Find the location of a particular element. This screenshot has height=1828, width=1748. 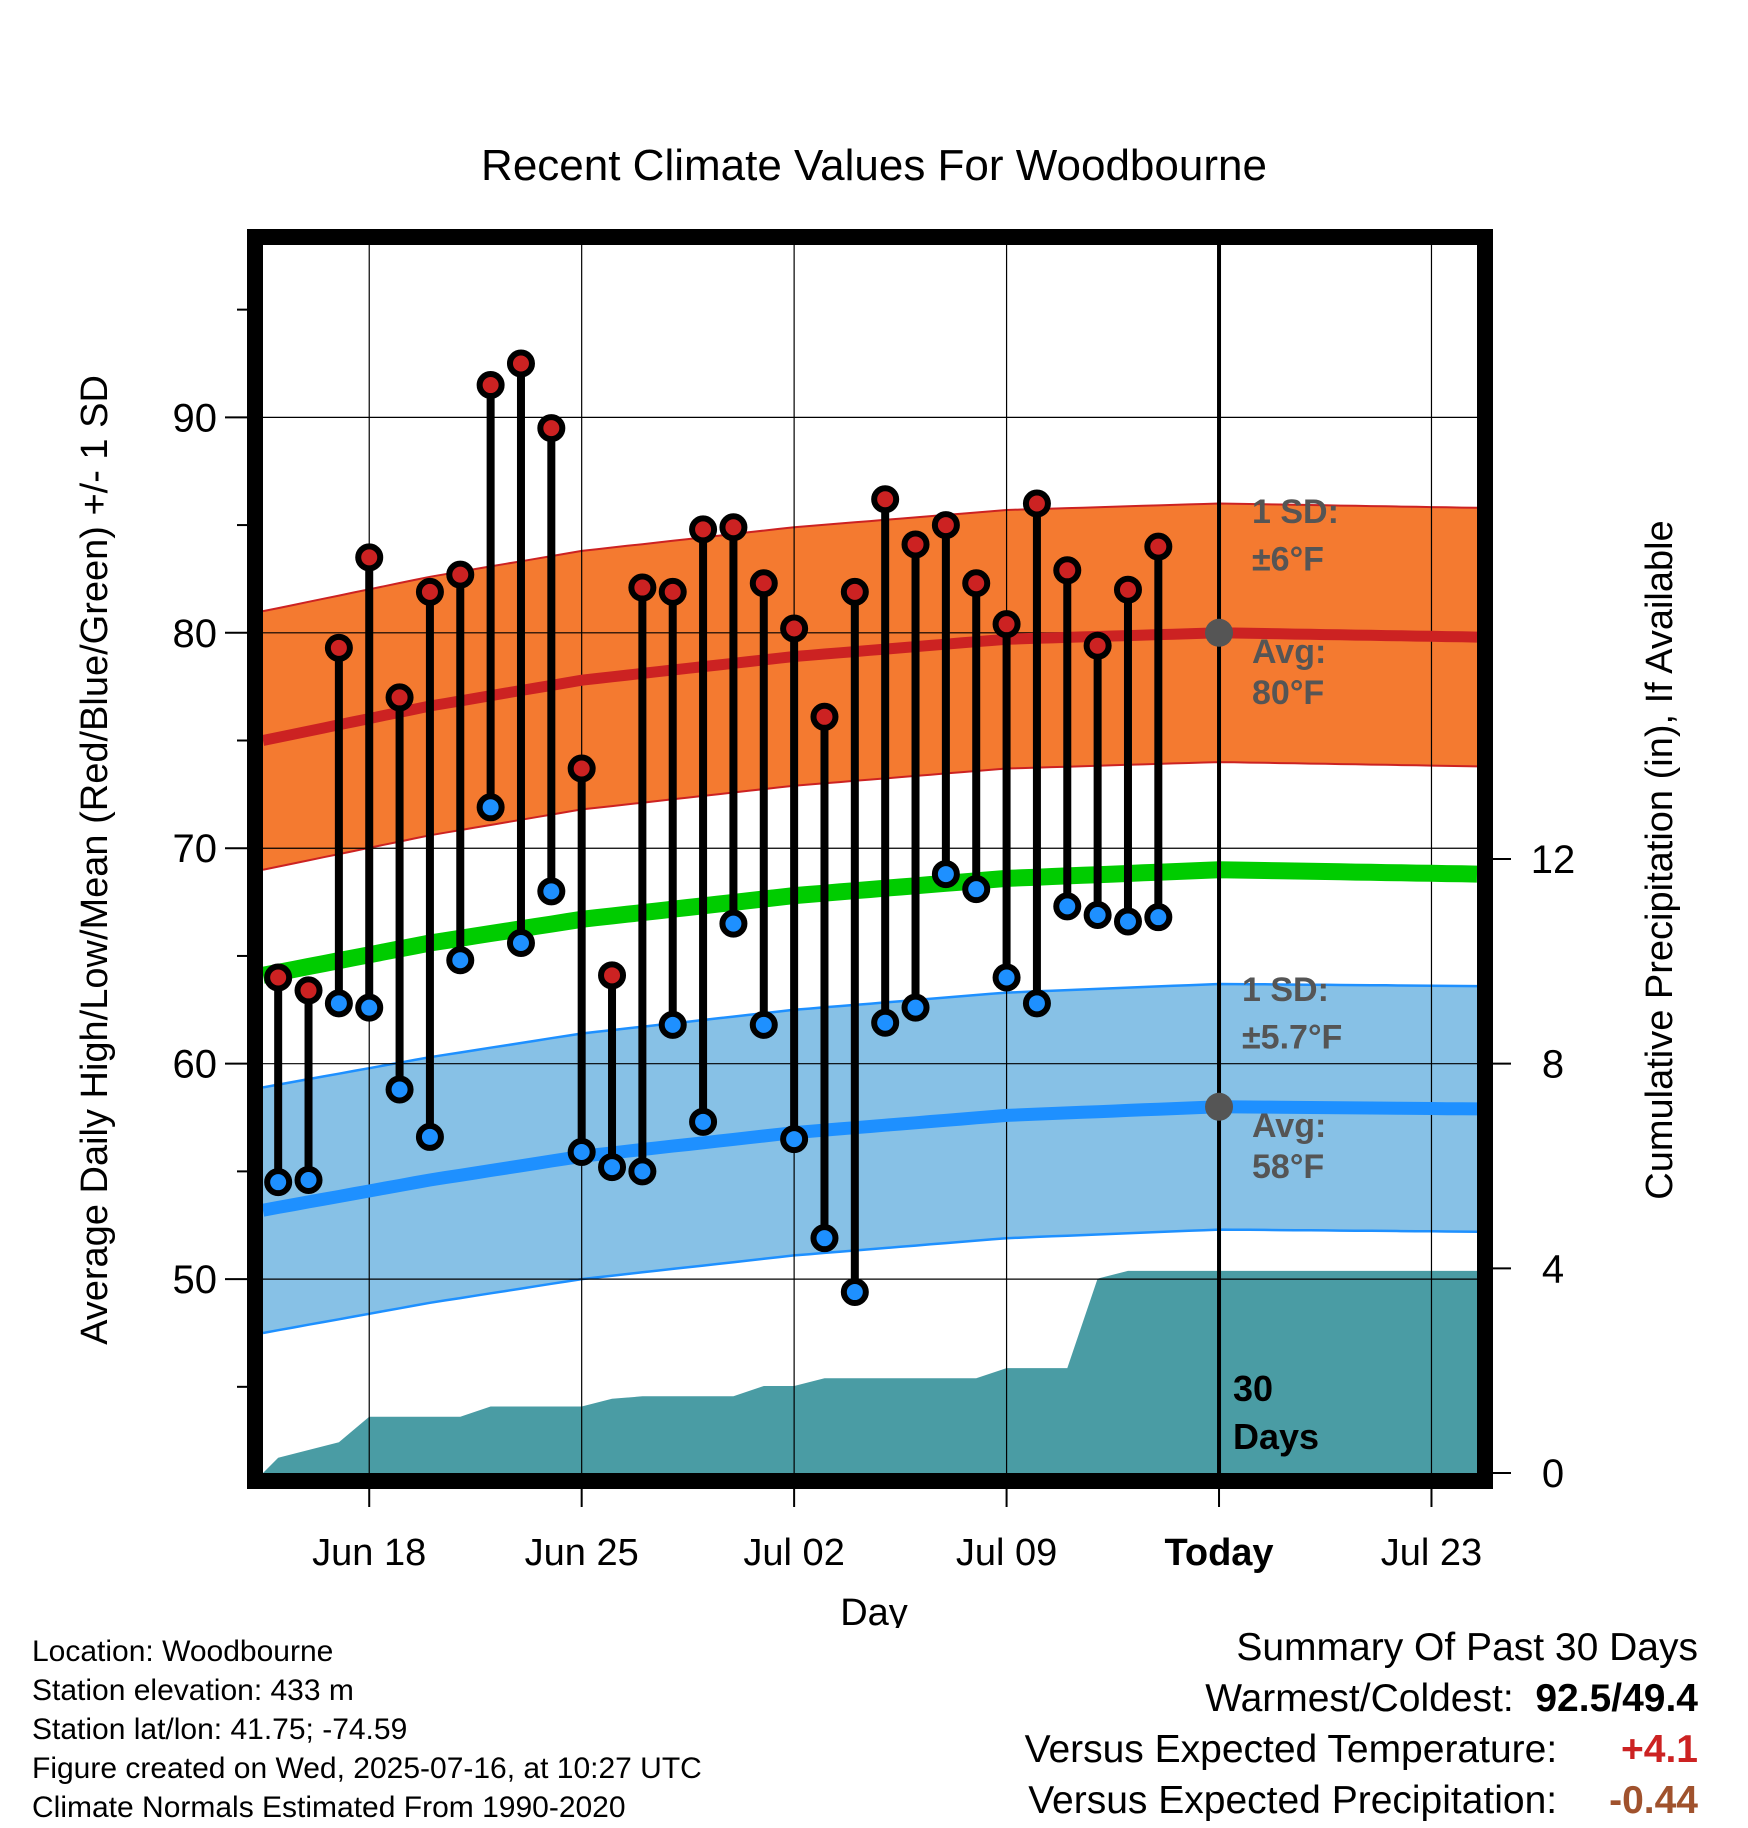

precip-label: Versus Expected Precipitation: is located at coordinates (1293, 1800).